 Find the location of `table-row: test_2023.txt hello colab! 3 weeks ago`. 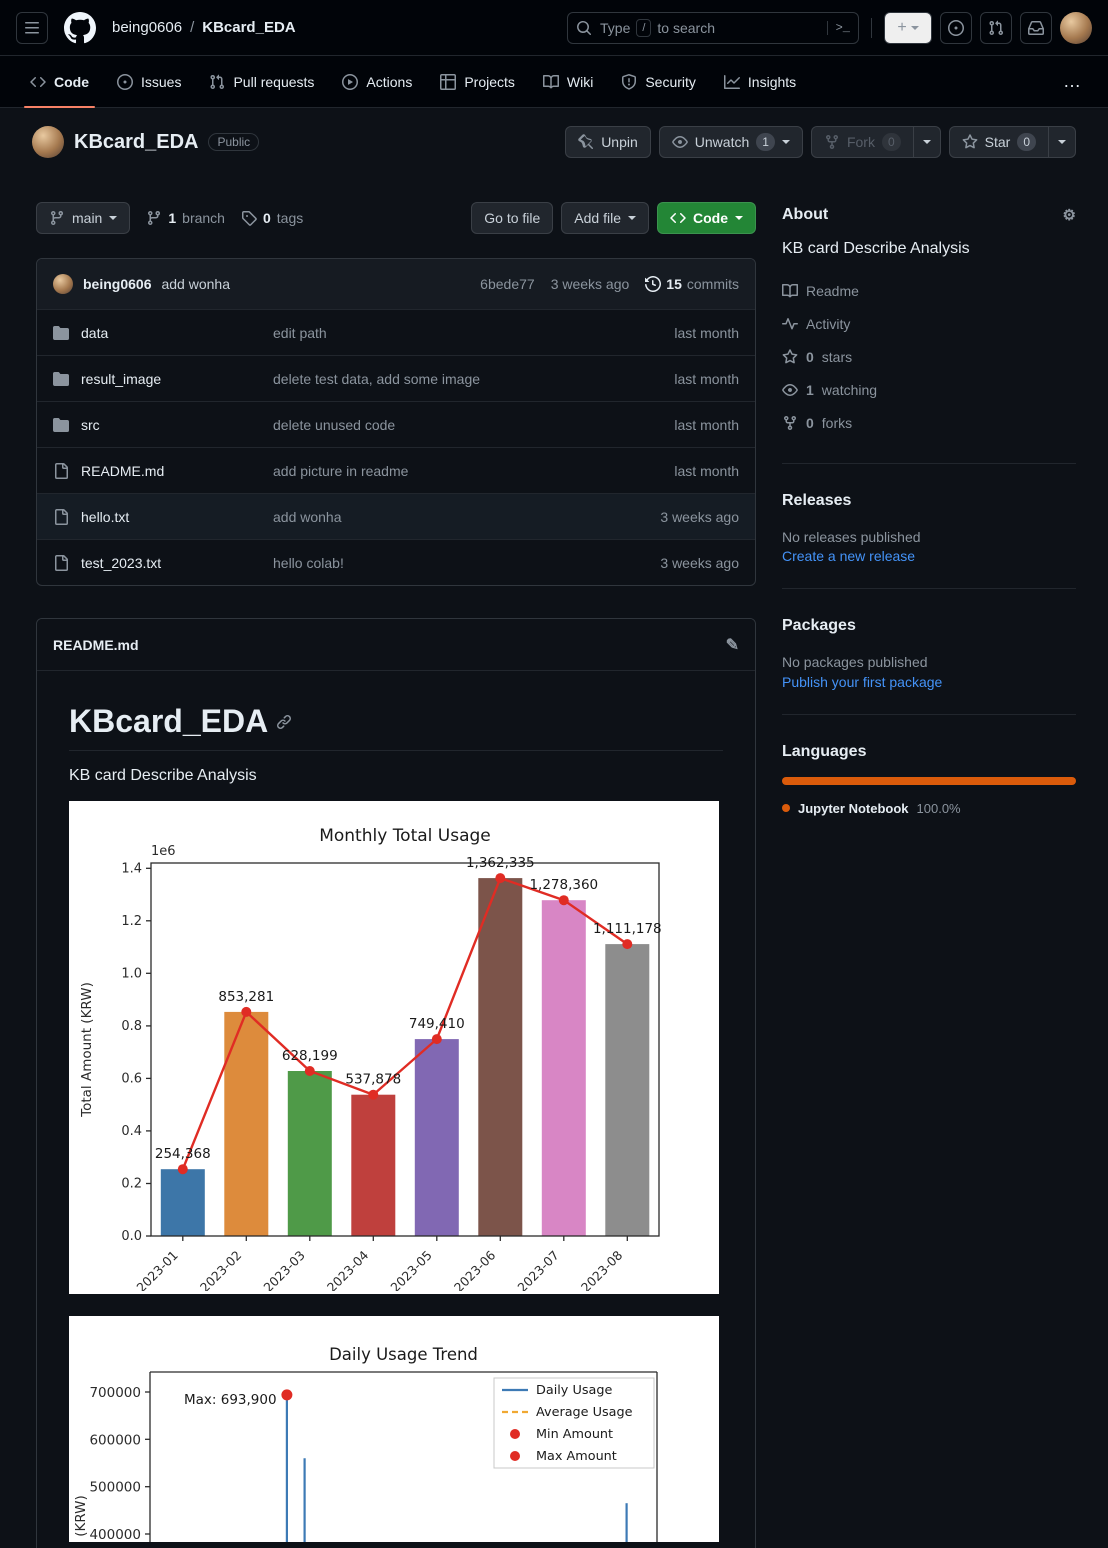

table-row: test_2023.txt hello colab! 3 weeks ago is located at coordinates (396, 562).